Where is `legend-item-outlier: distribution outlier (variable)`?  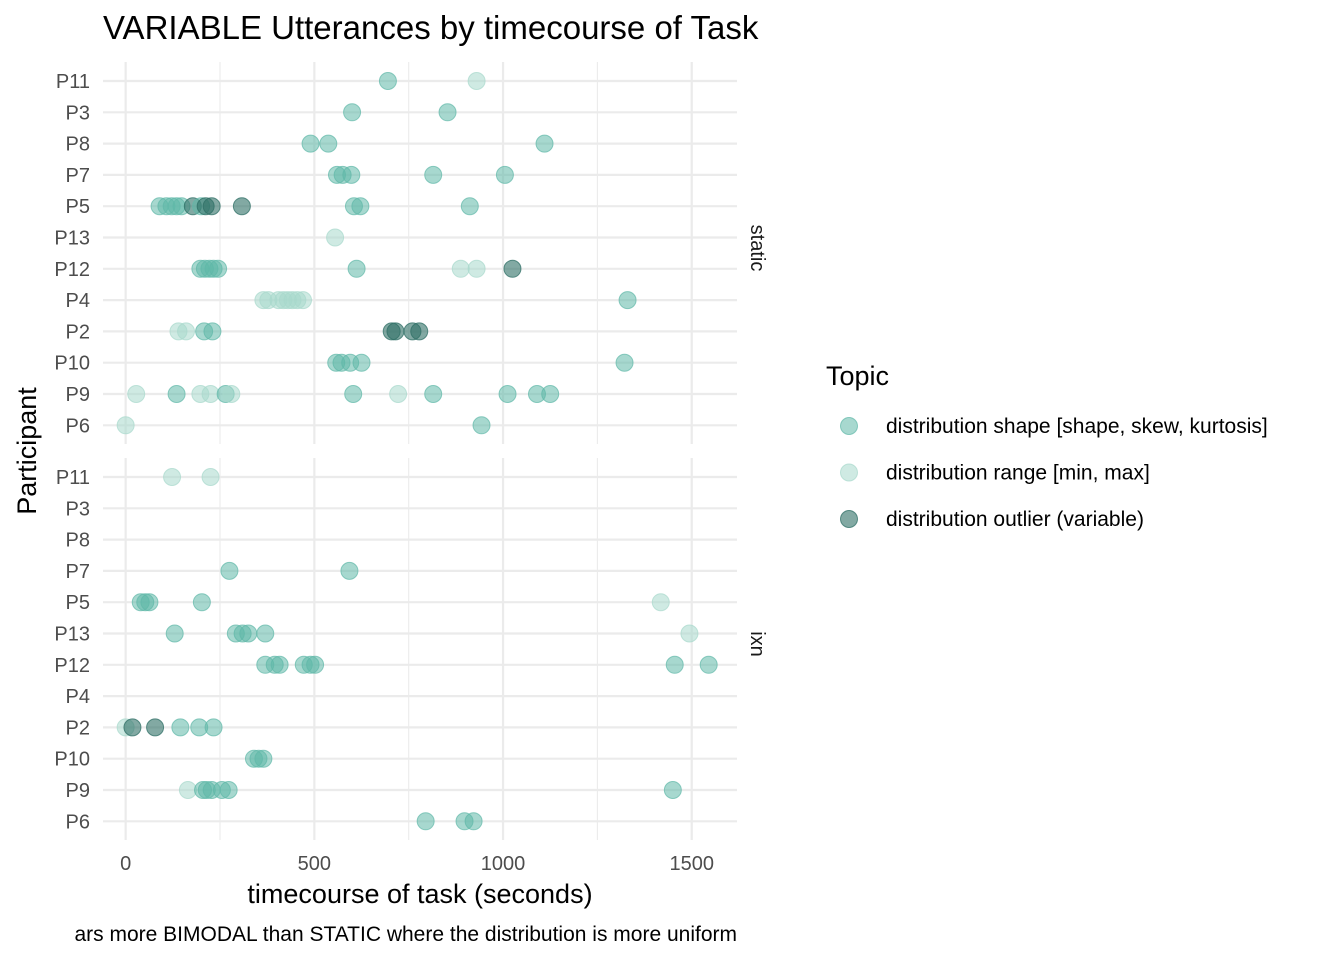 legend-item-outlier: distribution outlier (variable) is located at coordinates (992, 519).